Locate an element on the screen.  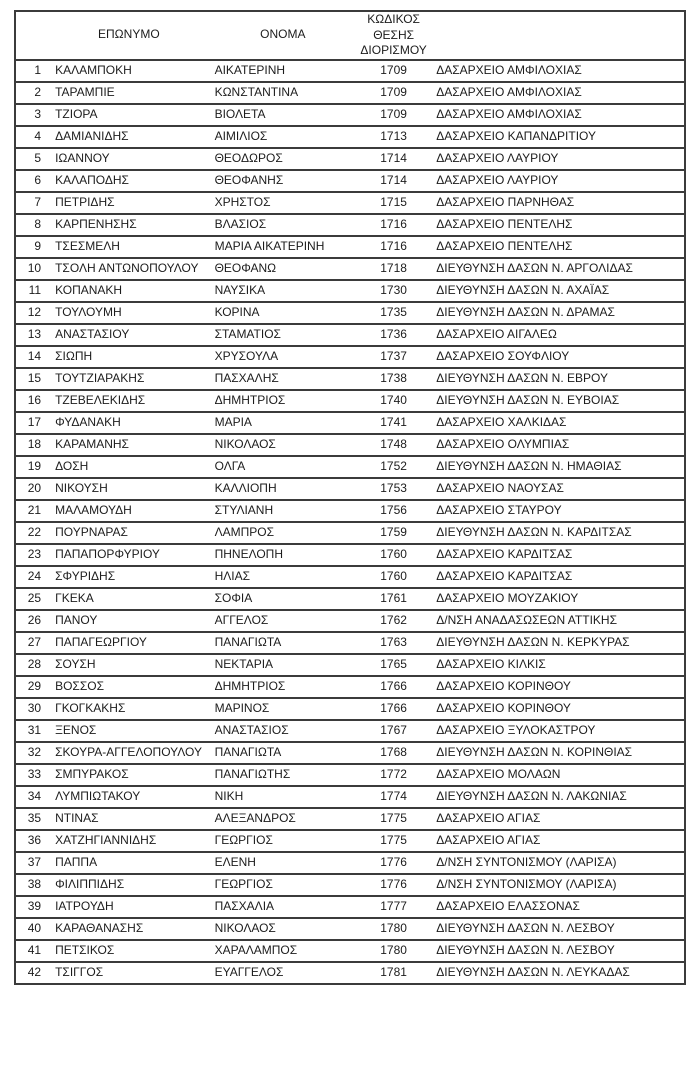
cell-first-name: ΑΝΑΣΤΑΣΙΟΣ is located at coordinates (251, 729).